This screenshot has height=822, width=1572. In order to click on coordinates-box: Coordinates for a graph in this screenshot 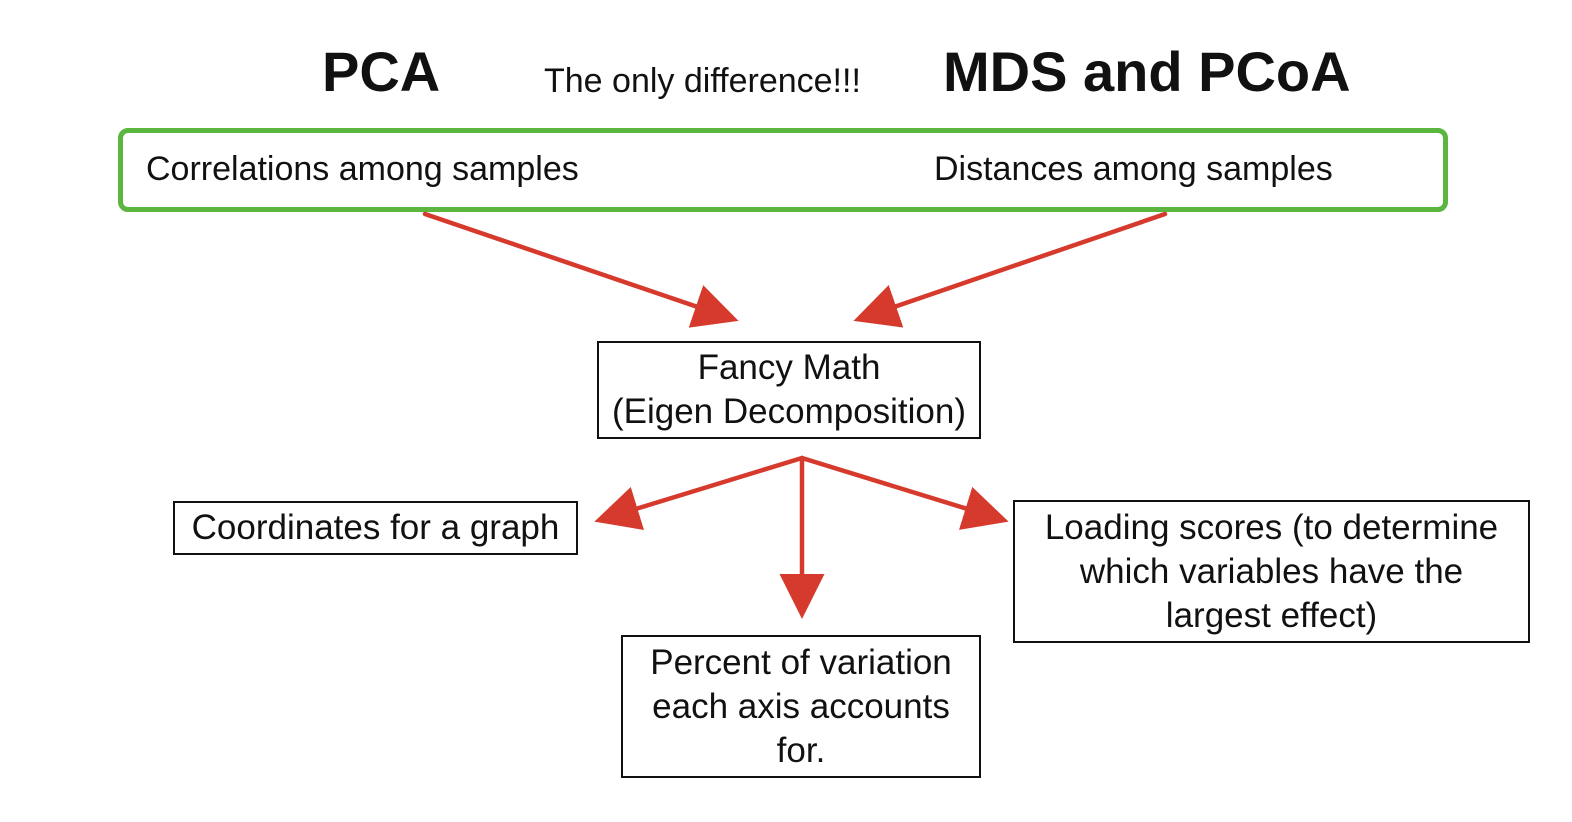, I will do `click(375, 528)`.